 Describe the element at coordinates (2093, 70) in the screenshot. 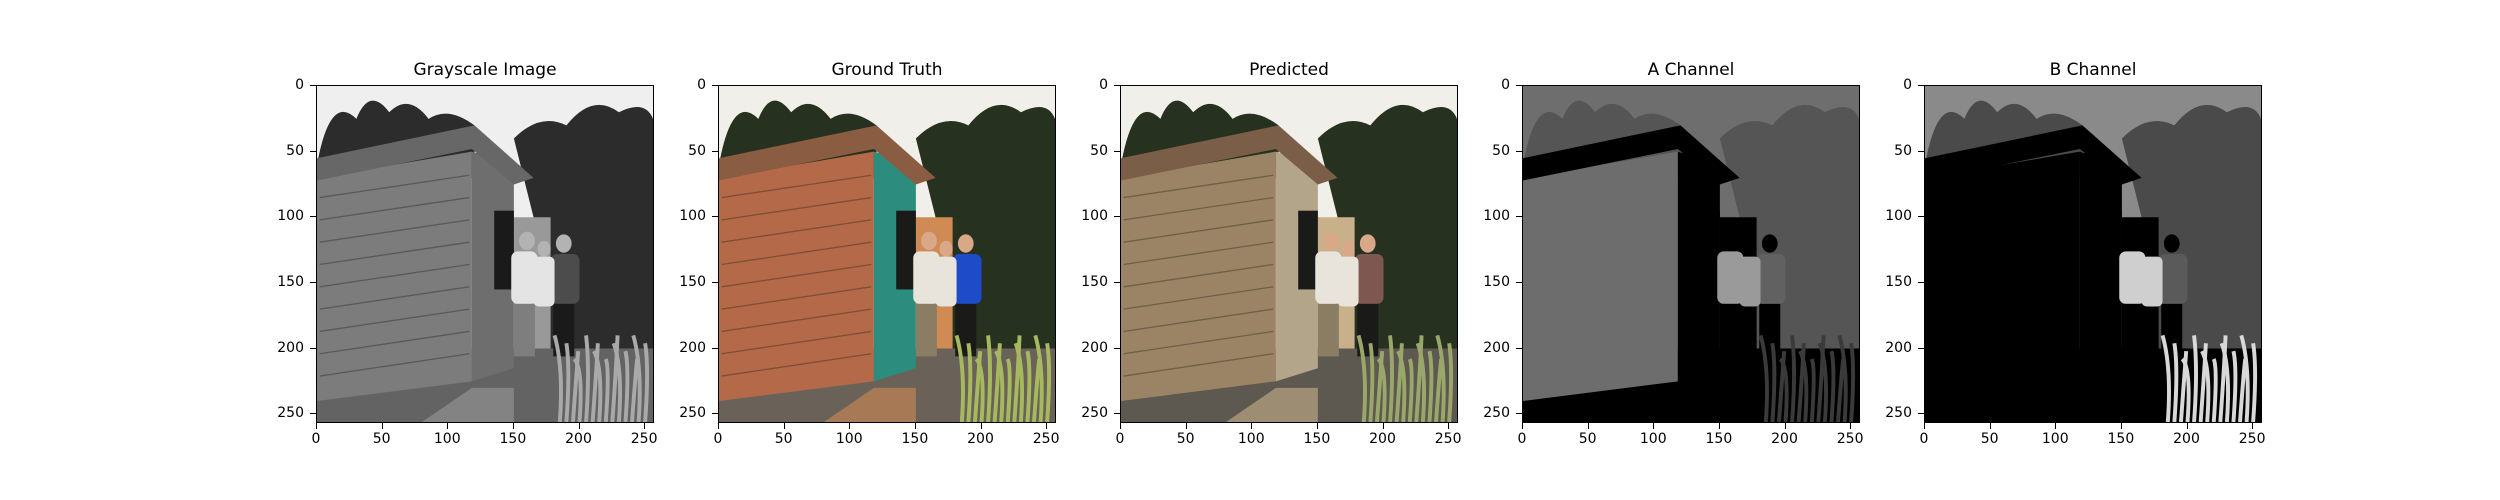

I see `panel-title: B Channel` at that location.